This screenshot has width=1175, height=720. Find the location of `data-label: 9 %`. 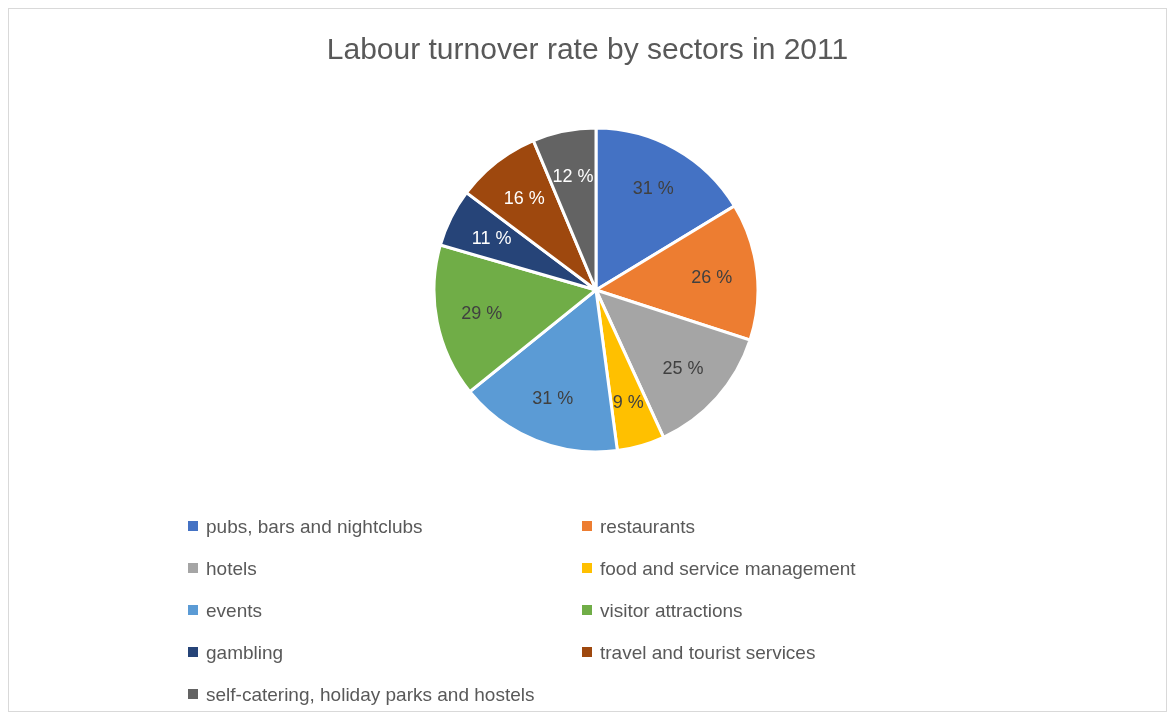

data-label: 9 % is located at coordinates (628, 402).